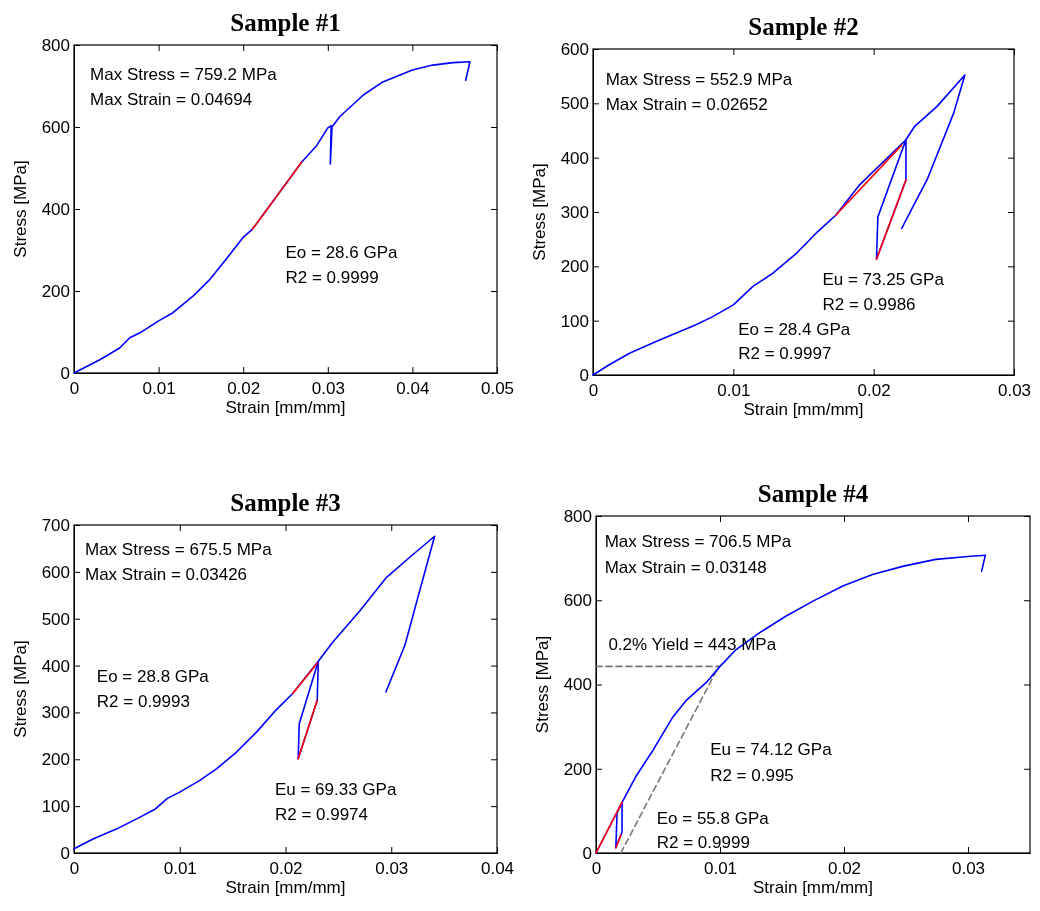 Image resolution: width=1040 pixels, height=911 pixels. I want to click on annotation: Eo = 28.6 GPa, so click(342, 253).